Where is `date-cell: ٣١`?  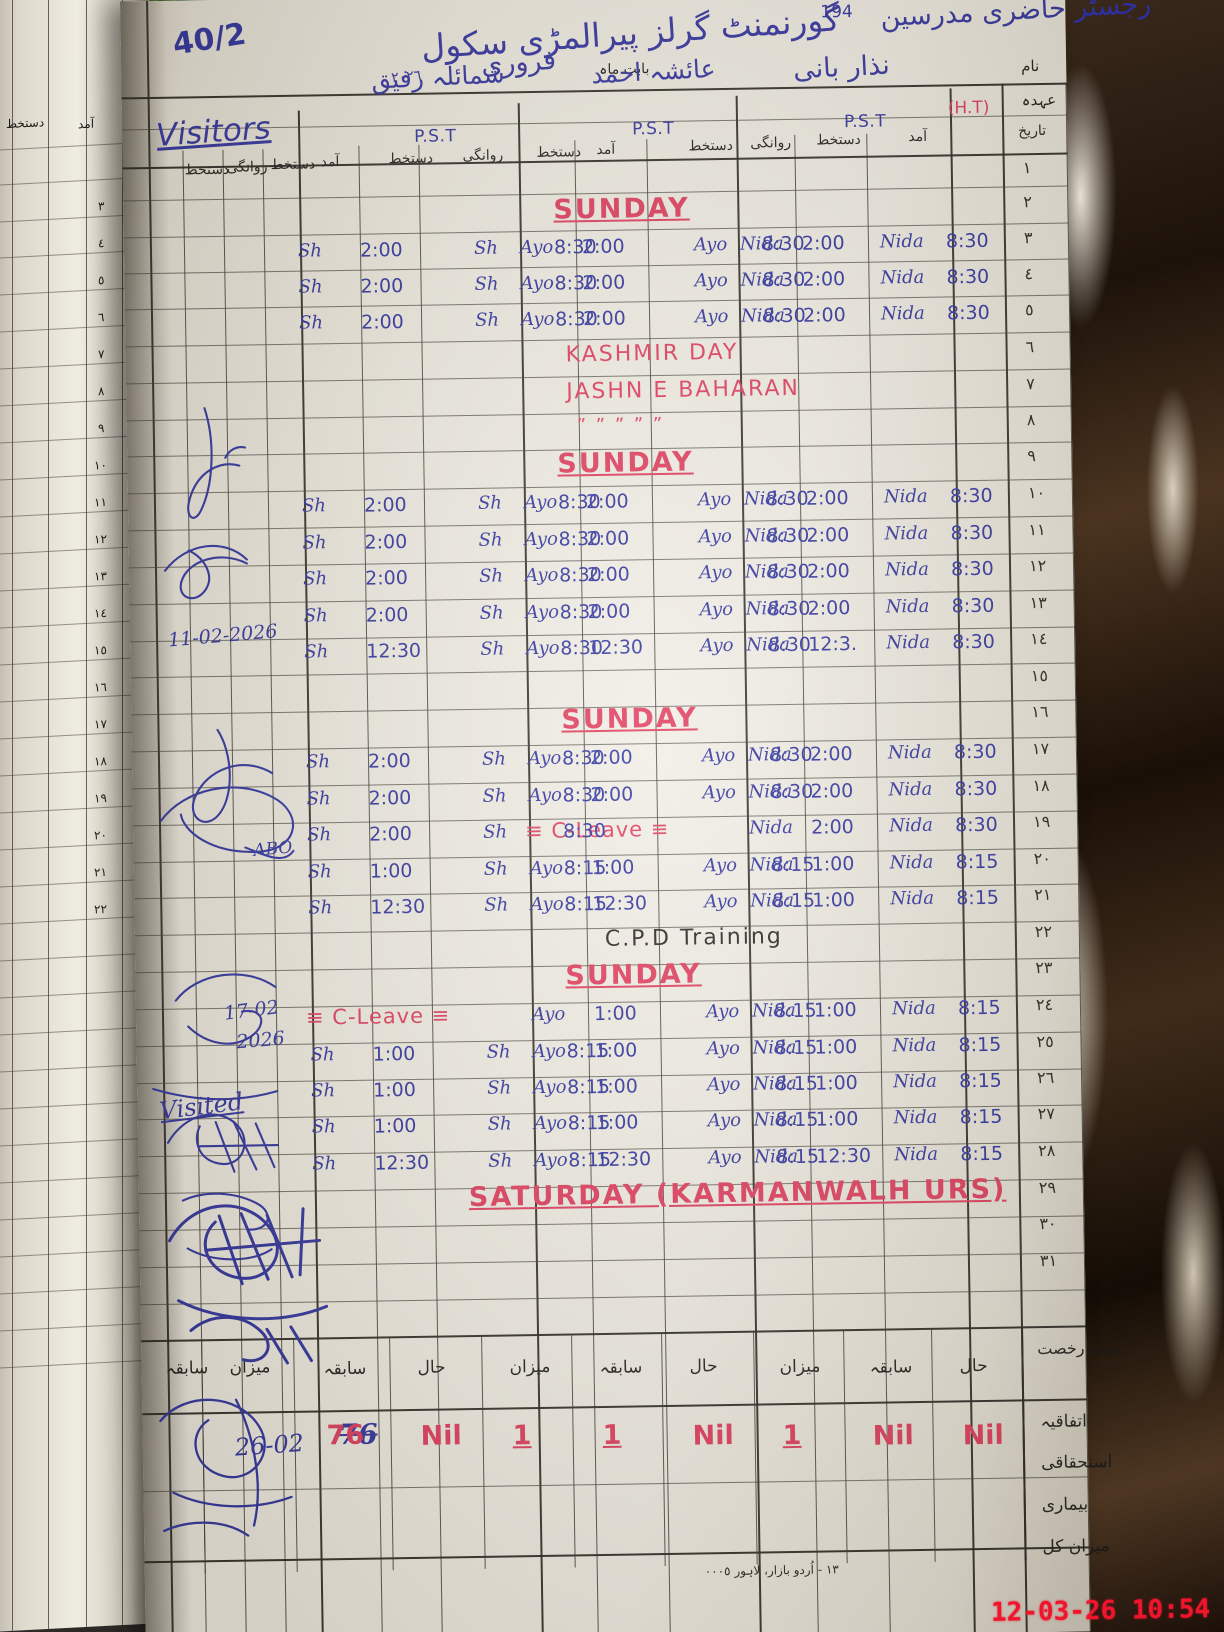
date-cell: ٣١ is located at coordinates (1048, 1260).